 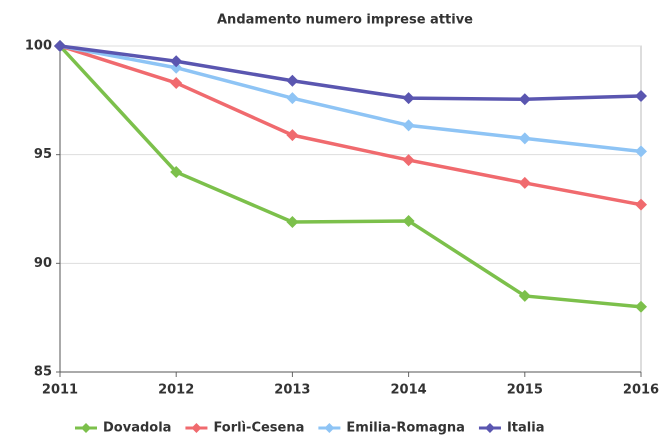 What do you see at coordinates (38, 46) in the screenshot?
I see `y-tick-label: 100` at bounding box center [38, 46].